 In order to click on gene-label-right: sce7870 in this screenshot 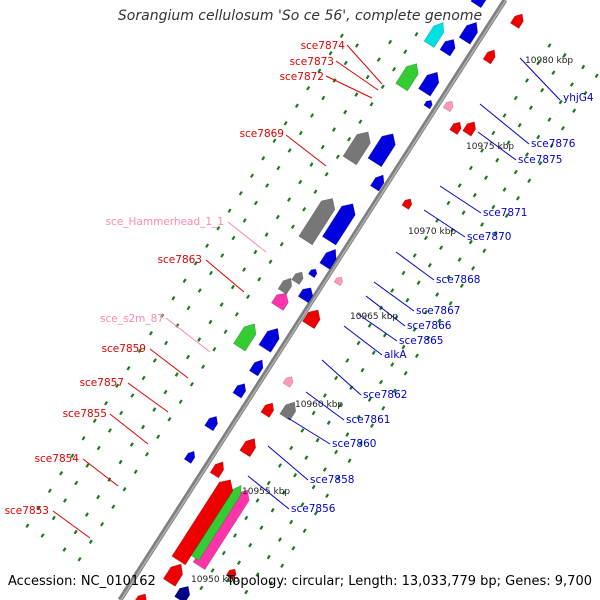, I will do `click(489, 237)`.